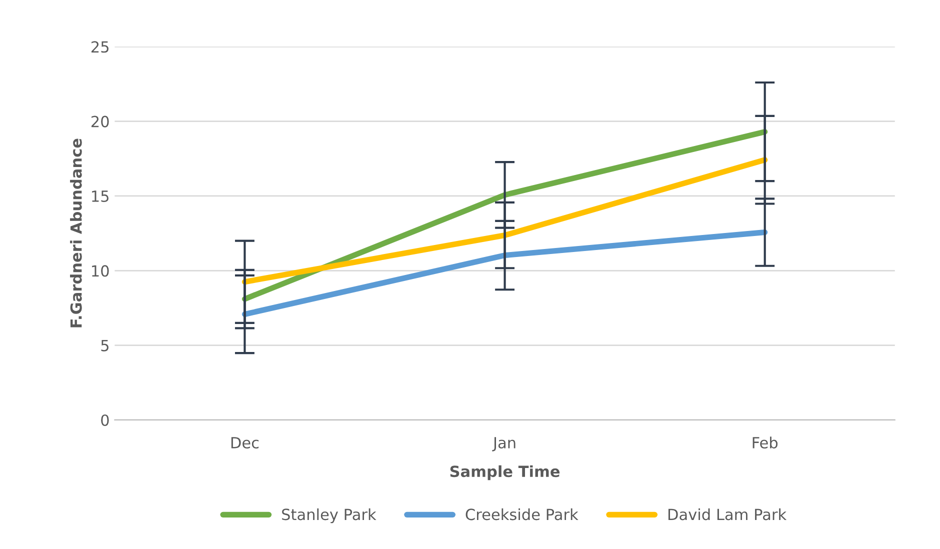 The width and height of the screenshot is (940, 549). I want to click on x-axis-title: Sample Time, so click(505, 472).